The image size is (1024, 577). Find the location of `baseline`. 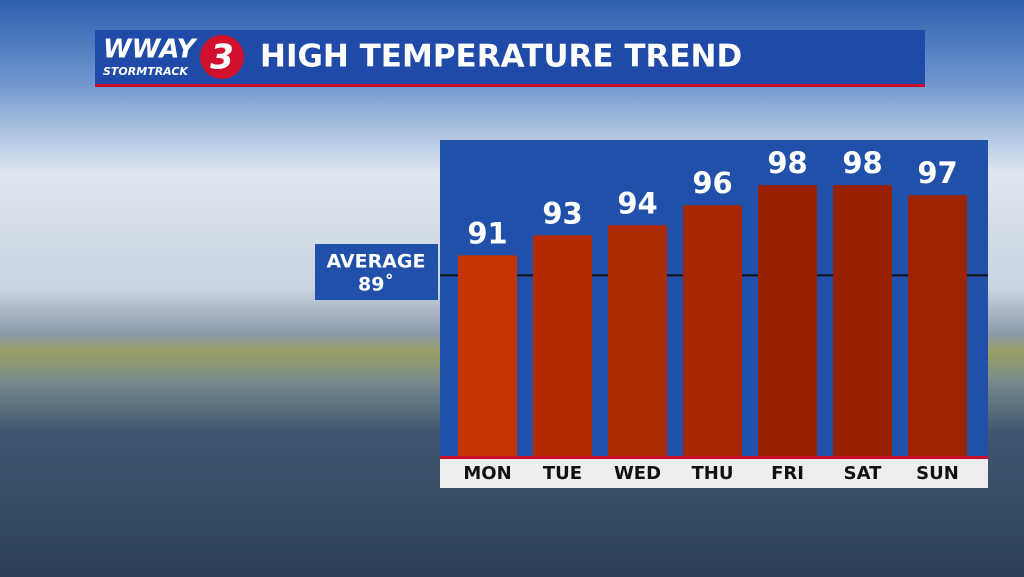

baseline is located at coordinates (714, 457).